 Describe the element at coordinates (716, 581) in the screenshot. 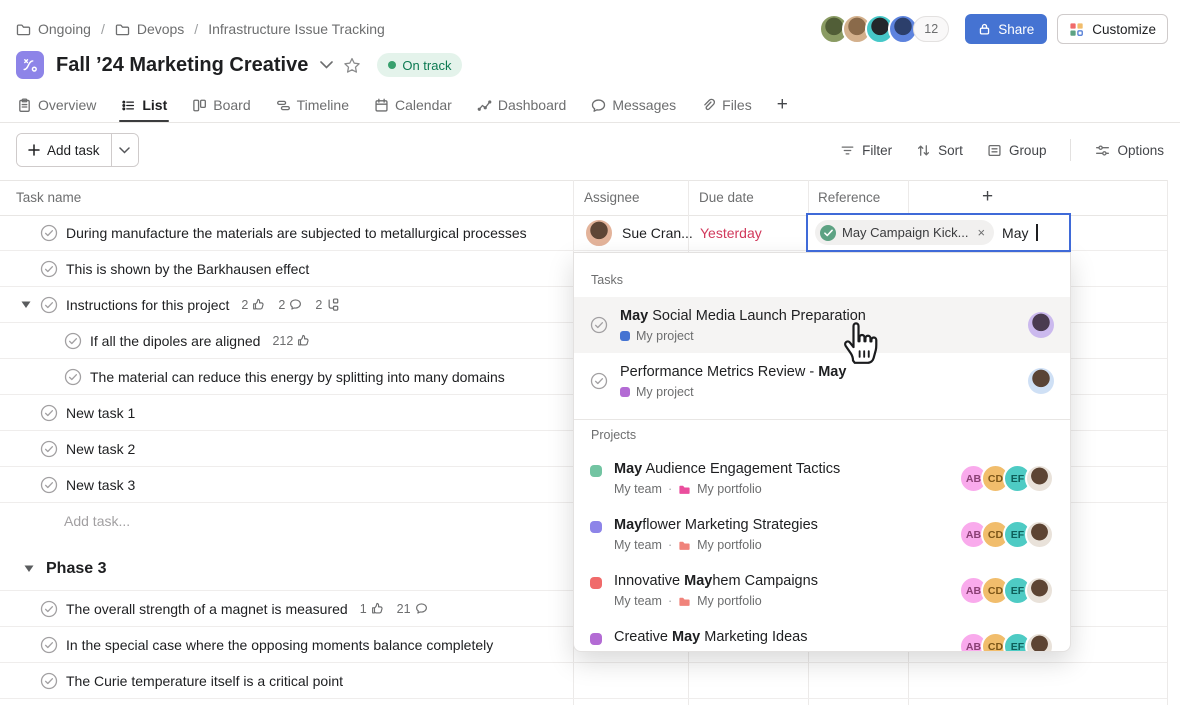

I see `dropdown-project-title: Innovative Mayhem Campaigns` at that location.